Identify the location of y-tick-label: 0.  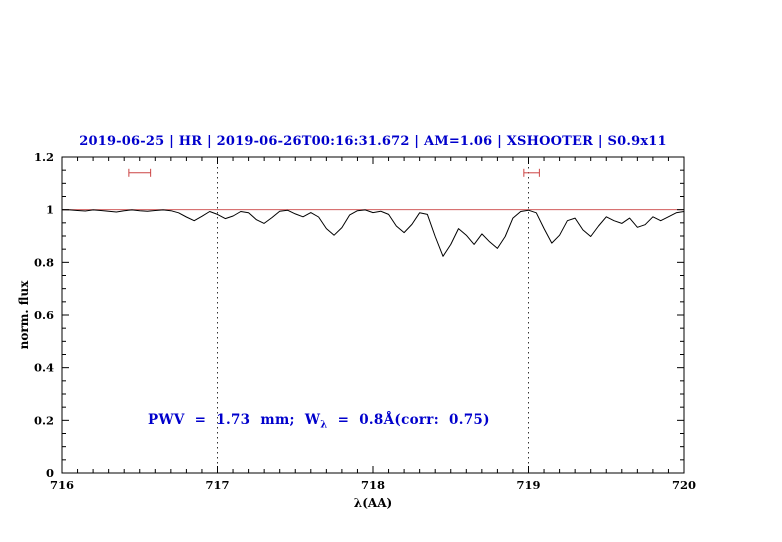
(50, 473).